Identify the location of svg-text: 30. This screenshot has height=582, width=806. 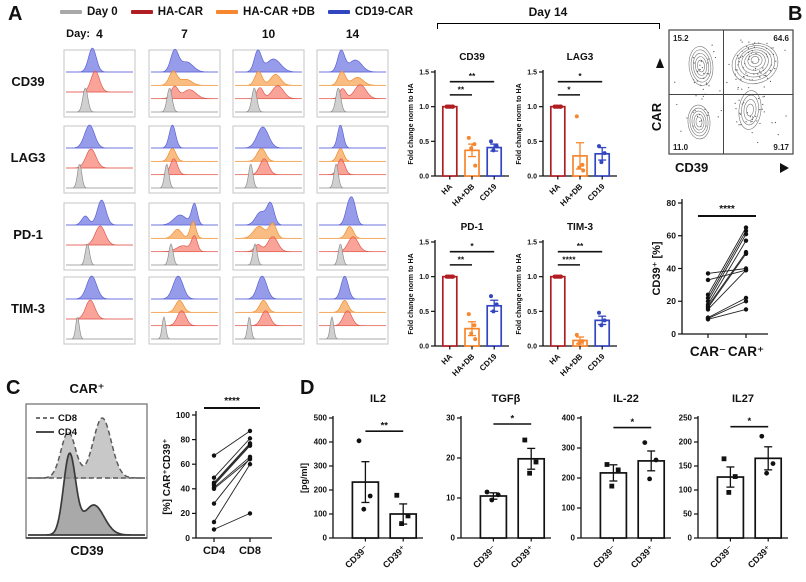
(450, 418).